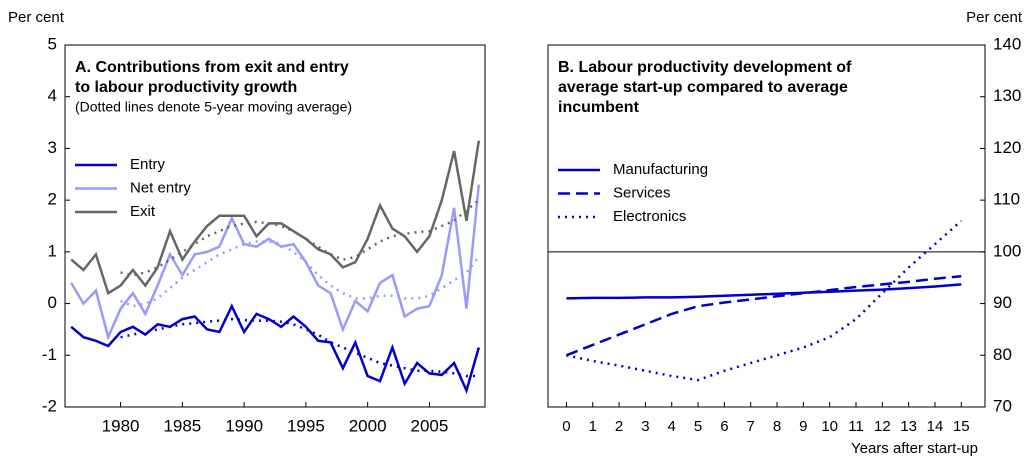  I want to click on y-tick-label: 70, so click(1002, 405).